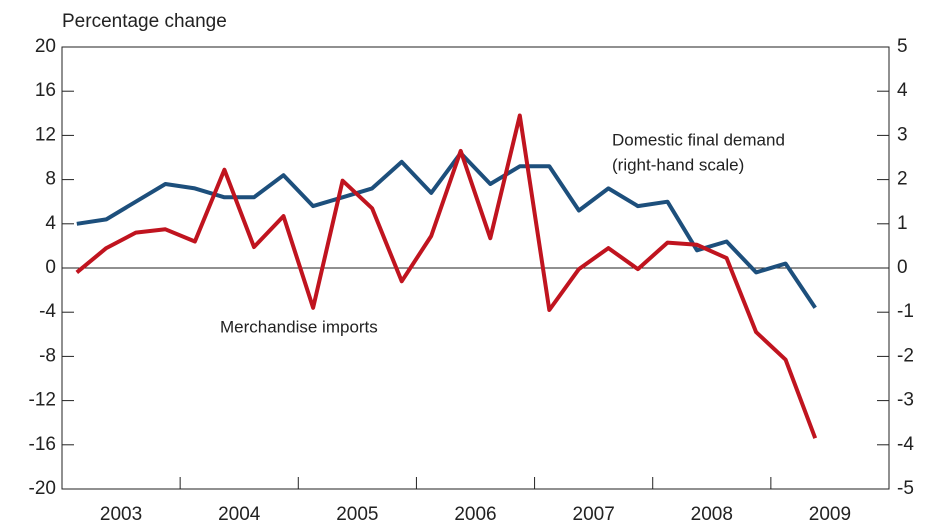  What do you see at coordinates (50, 179) in the screenshot?
I see `y-tick-label: 8` at bounding box center [50, 179].